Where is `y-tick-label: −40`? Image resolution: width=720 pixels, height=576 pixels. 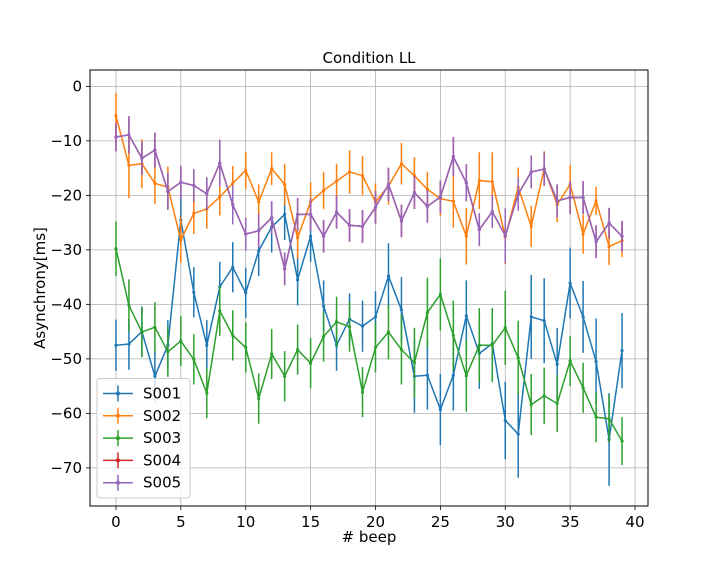 y-tick-label: −40 is located at coordinates (66, 304).